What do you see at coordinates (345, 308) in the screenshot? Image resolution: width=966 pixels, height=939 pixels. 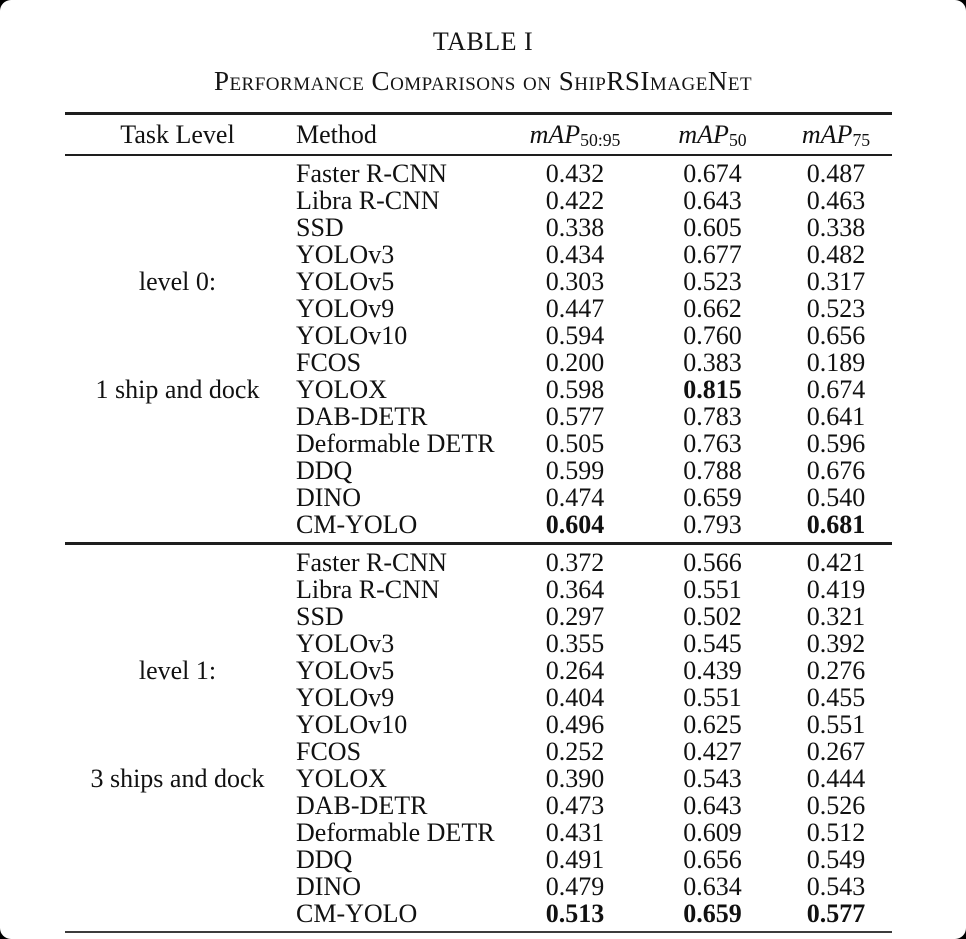 I see `method-name: YOLOv9` at bounding box center [345, 308].